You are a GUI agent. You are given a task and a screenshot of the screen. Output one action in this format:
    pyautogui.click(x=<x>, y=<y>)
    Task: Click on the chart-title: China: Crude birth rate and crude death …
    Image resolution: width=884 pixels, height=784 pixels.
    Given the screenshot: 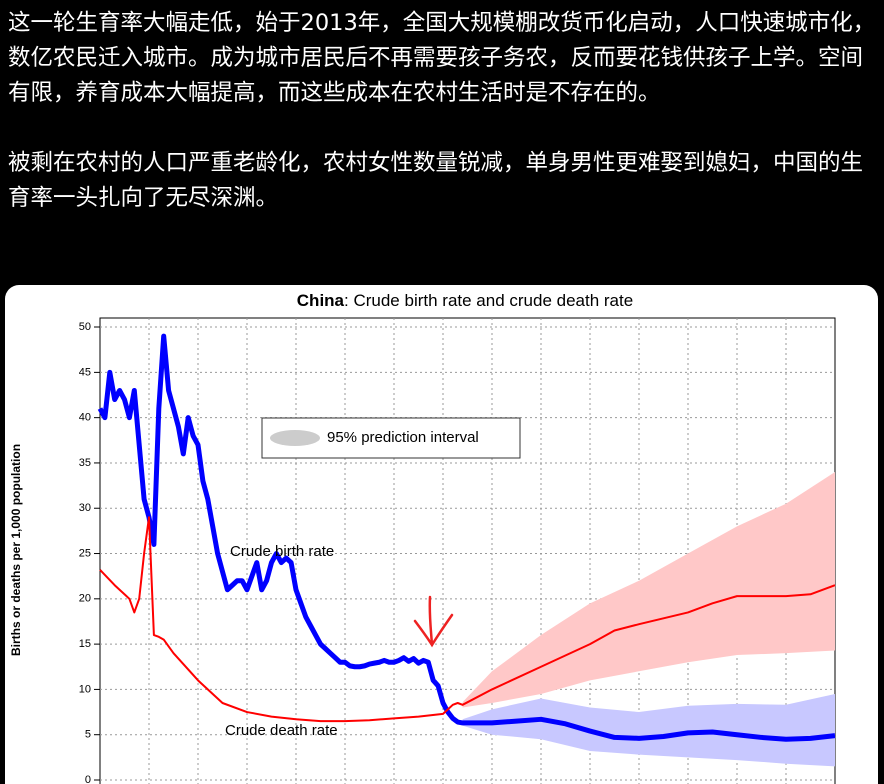 What is the action you would take?
    pyautogui.click(x=465, y=300)
    